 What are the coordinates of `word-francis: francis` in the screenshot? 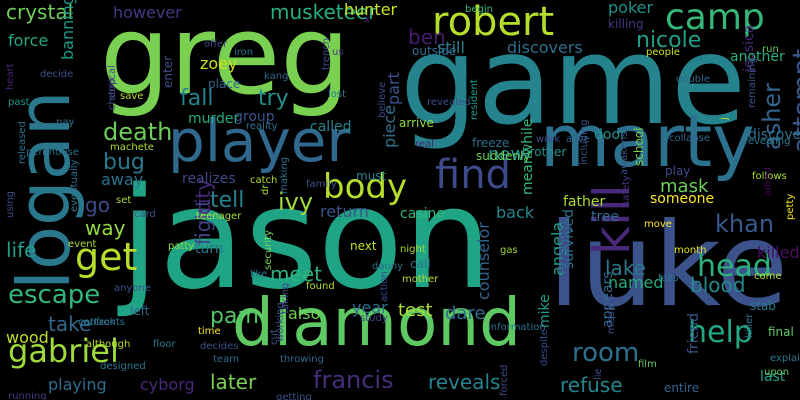 It's located at (353, 380).